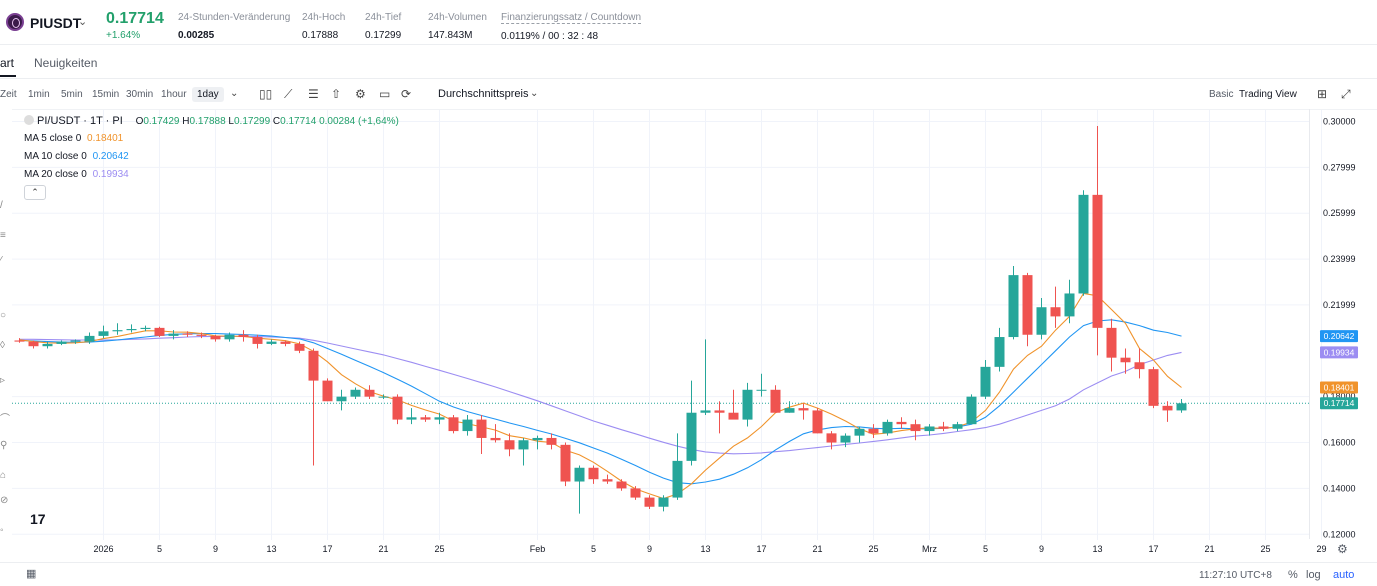  What do you see at coordinates (1235, 575) in the screenshot?
I see `utc-clock: 11:27:10 UTC+8` at bounding box center [1235, 575].